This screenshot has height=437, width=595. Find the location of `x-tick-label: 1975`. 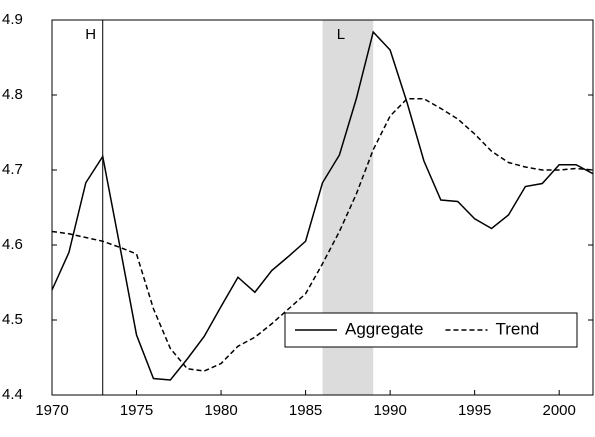

x-tick-label: 1975 is located at coordinates (136, 410).